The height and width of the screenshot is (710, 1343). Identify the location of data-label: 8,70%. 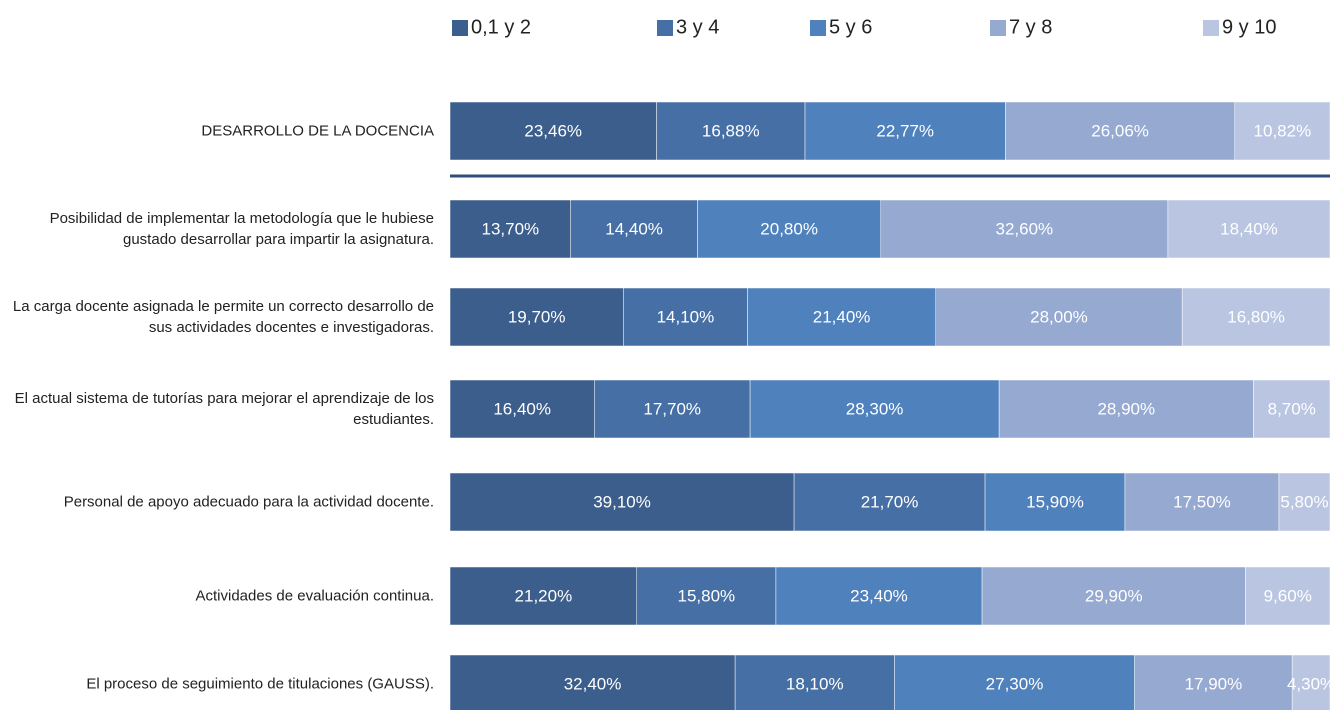
(1292, 408).